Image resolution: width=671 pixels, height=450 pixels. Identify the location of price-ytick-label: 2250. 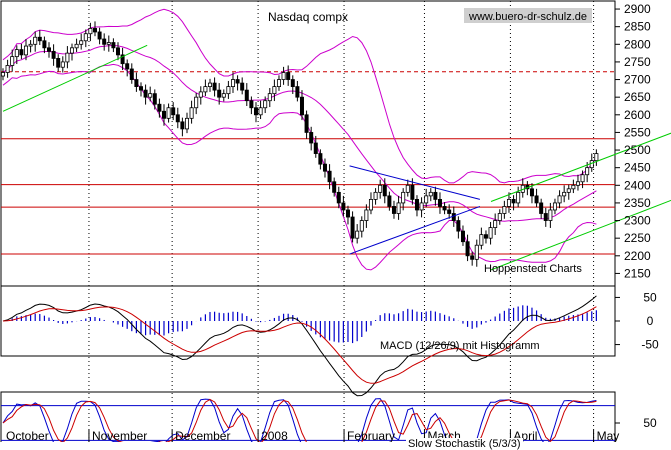
(637, 238).